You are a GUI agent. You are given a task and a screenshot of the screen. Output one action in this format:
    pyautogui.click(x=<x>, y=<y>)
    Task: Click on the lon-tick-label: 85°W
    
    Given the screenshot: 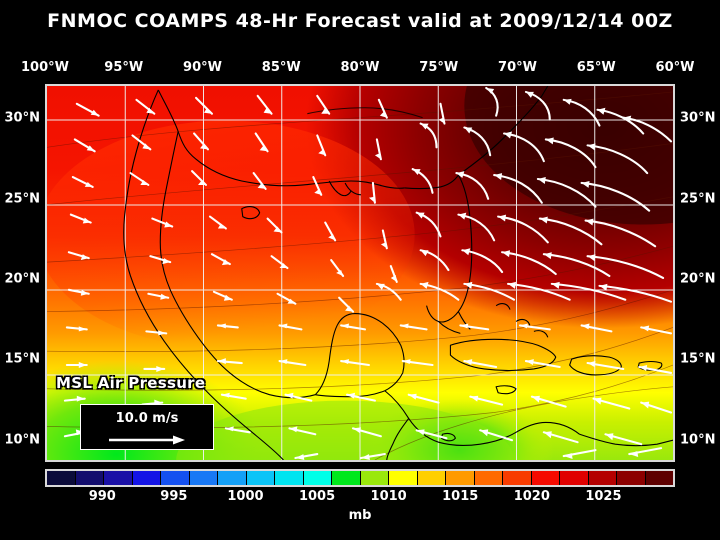 What is the action you would take?
    pyautogui.click(x=281, y=67)
    